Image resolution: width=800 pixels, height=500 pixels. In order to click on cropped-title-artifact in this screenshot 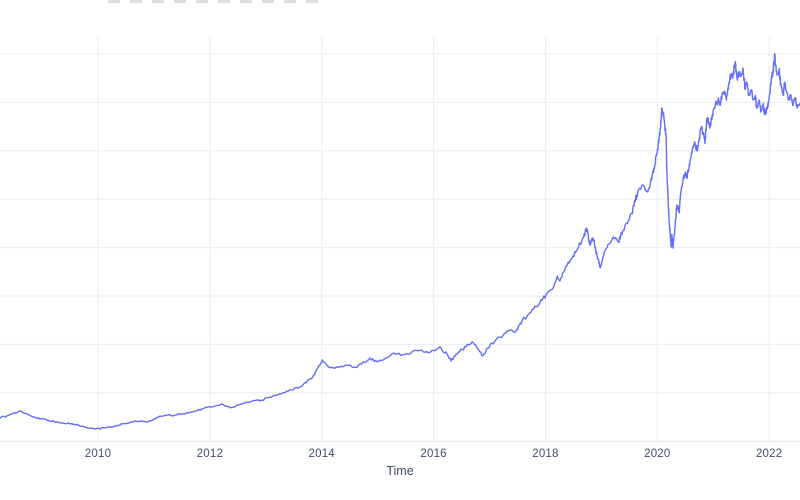, I will do `click(215, 1)`.